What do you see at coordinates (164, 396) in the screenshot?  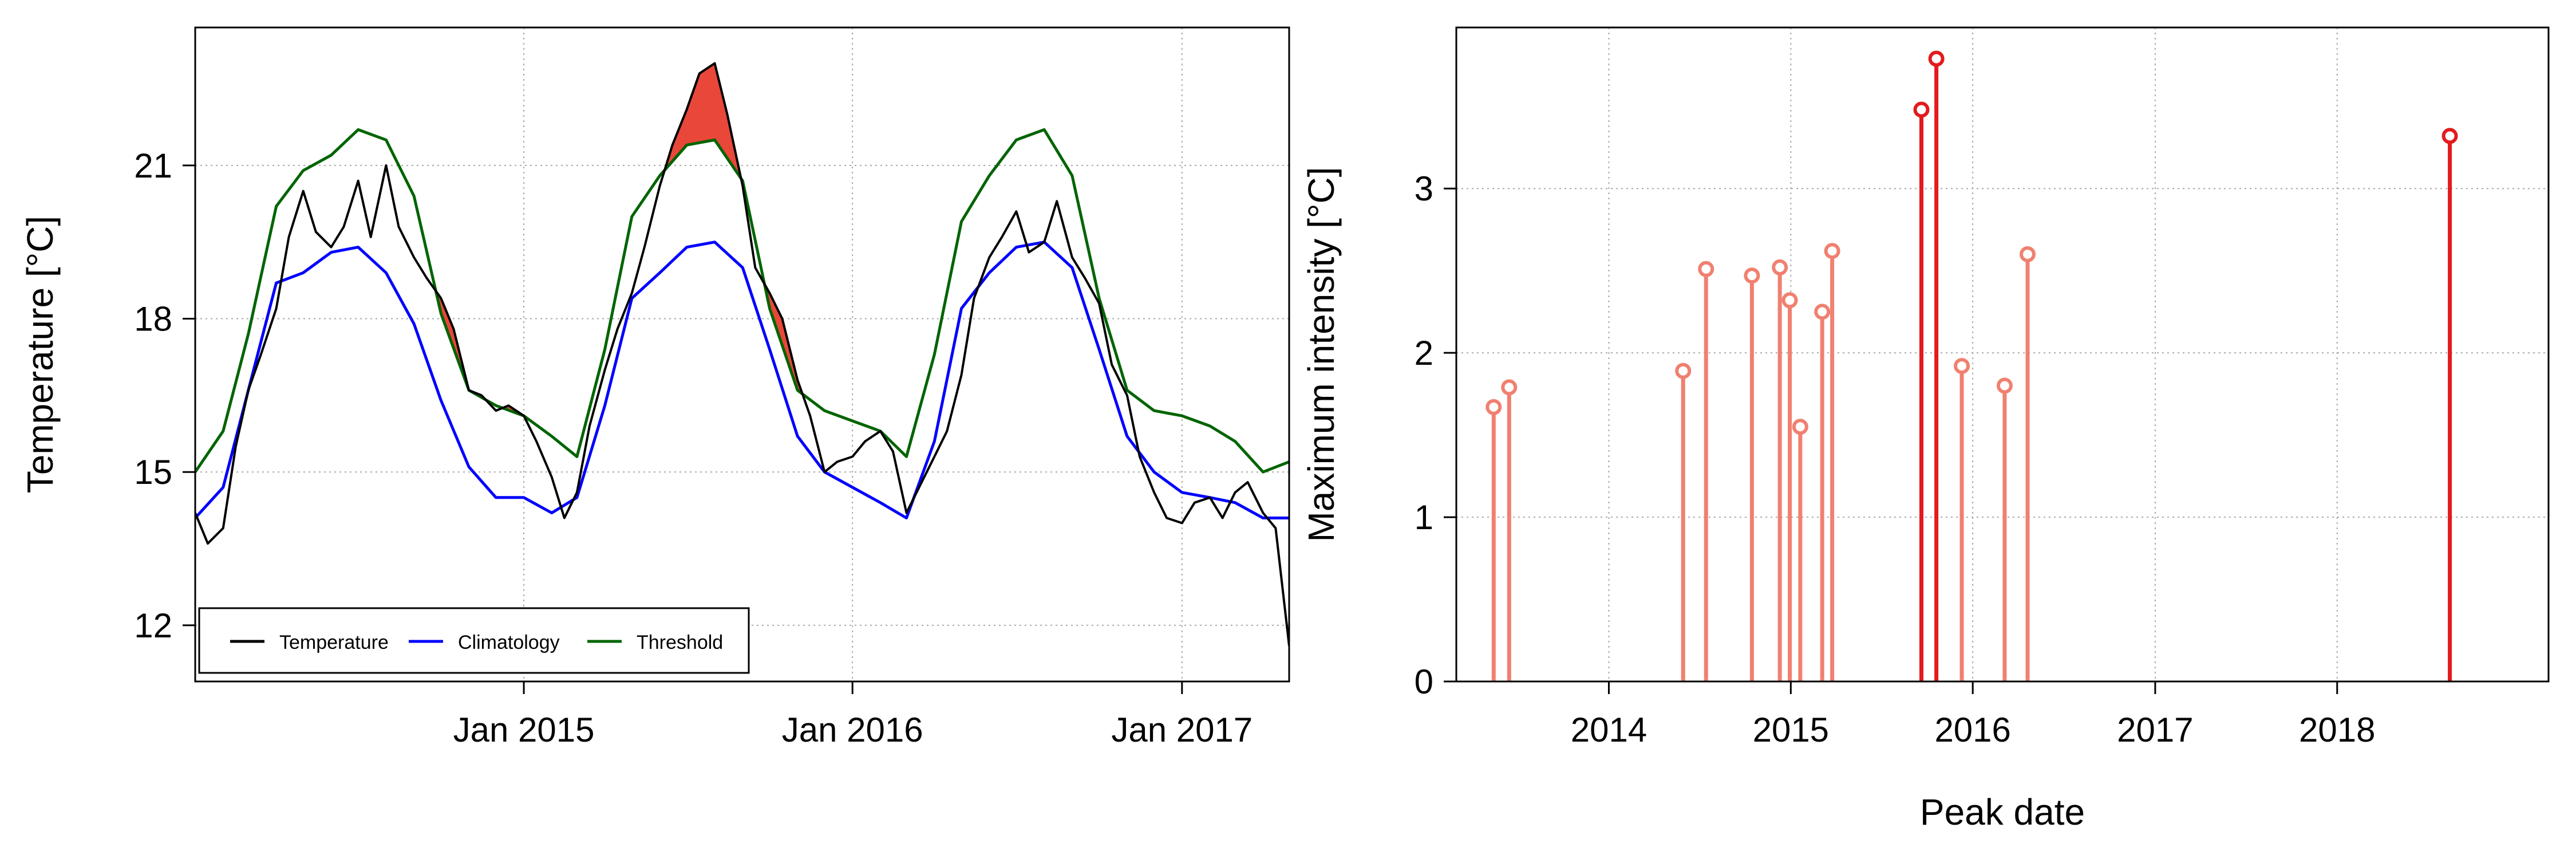 I see `temperature-y-ticks: 12 15 18 21` at bounding box center [164, 396].